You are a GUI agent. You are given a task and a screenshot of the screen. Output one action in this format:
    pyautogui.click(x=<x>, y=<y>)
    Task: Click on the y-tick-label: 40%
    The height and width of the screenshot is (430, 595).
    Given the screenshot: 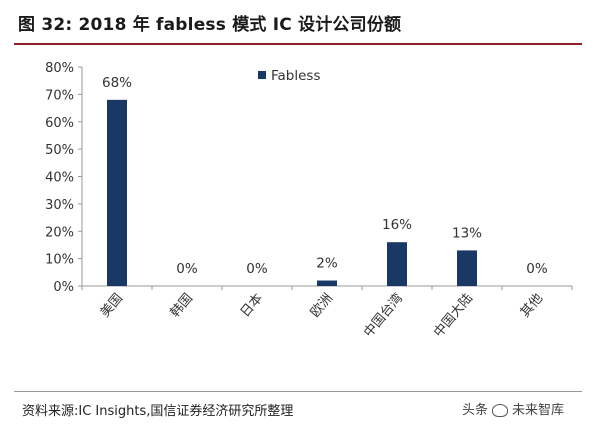 What is the action you would take?
    pyautogui.click(x=59, y=178)
    